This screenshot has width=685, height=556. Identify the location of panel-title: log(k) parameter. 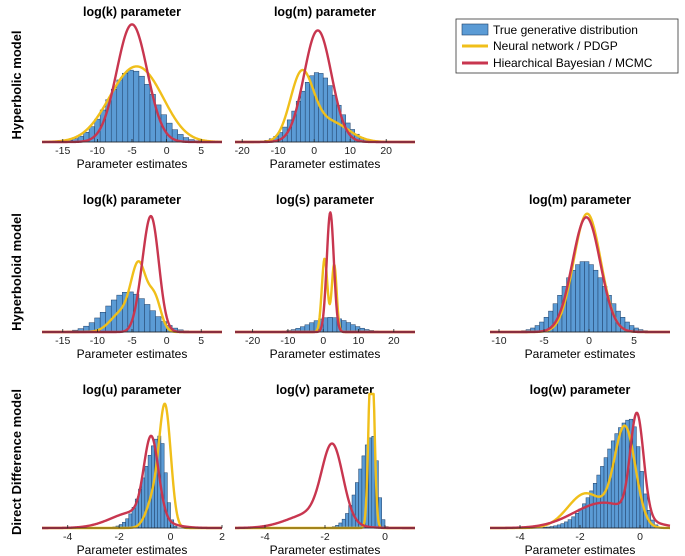
(132, 12).